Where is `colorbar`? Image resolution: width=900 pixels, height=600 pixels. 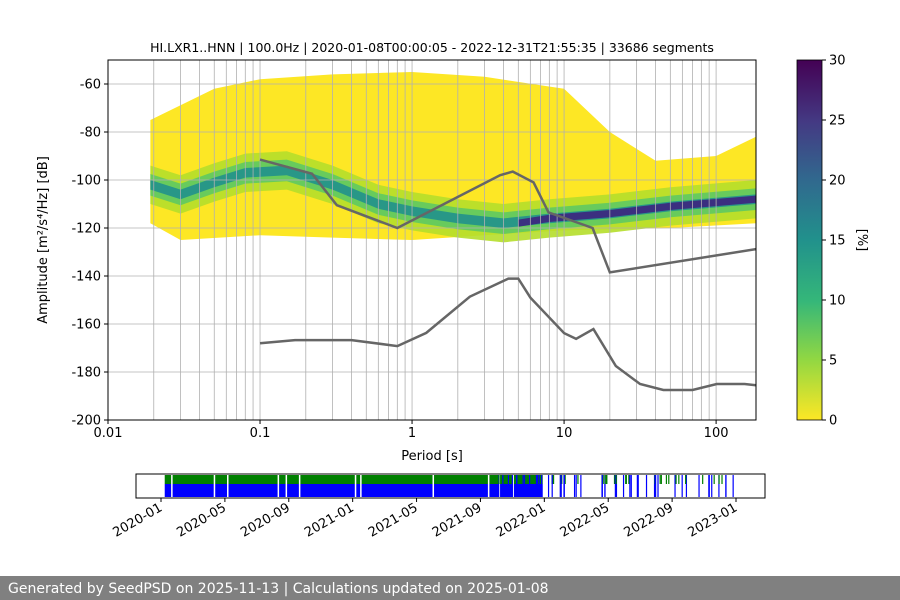 colorbar is located at coordinates (809, 240).